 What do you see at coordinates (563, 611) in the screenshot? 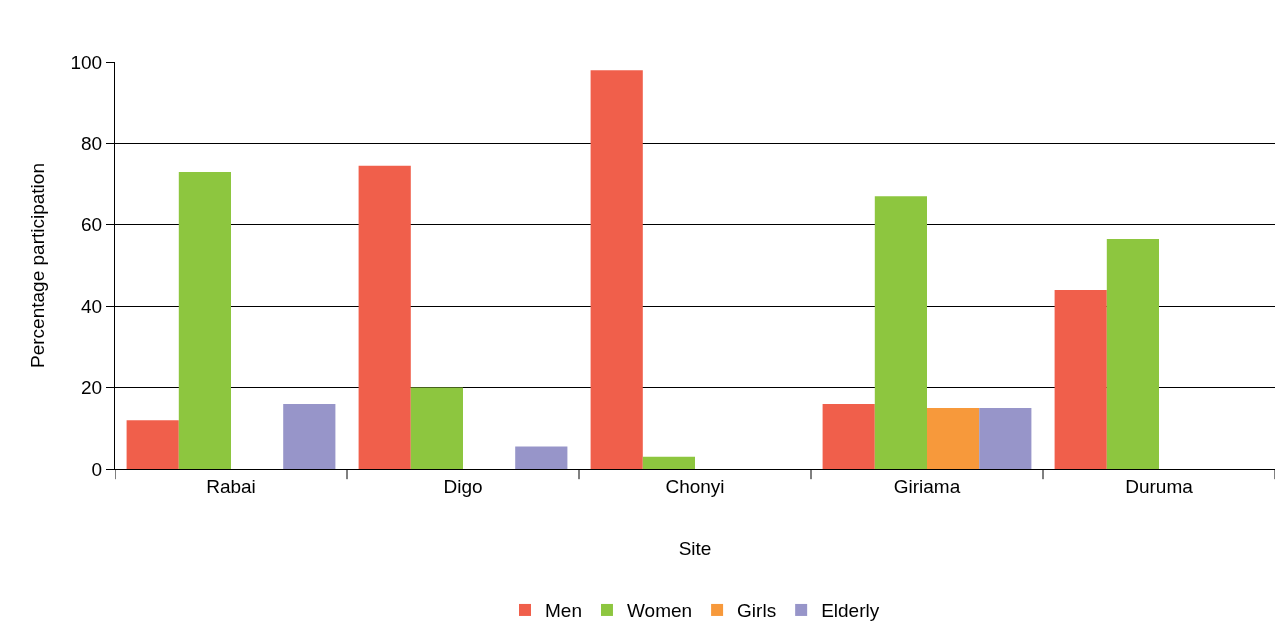
I see `legend-label: Men` at bounding box center [563, 611].